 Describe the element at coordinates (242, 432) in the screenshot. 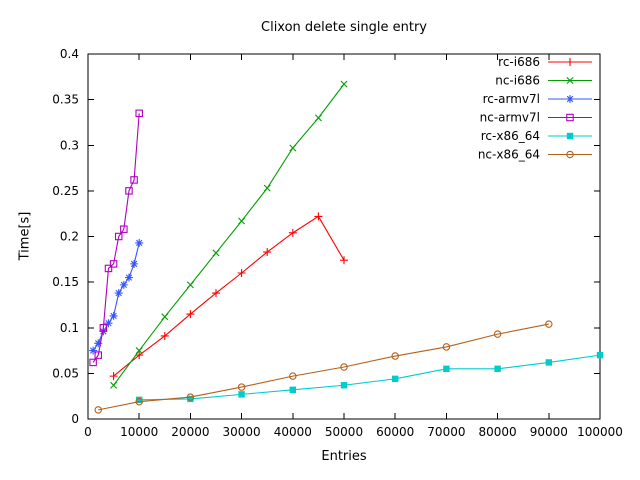

I see `x-tick-label: 30000` at that location.